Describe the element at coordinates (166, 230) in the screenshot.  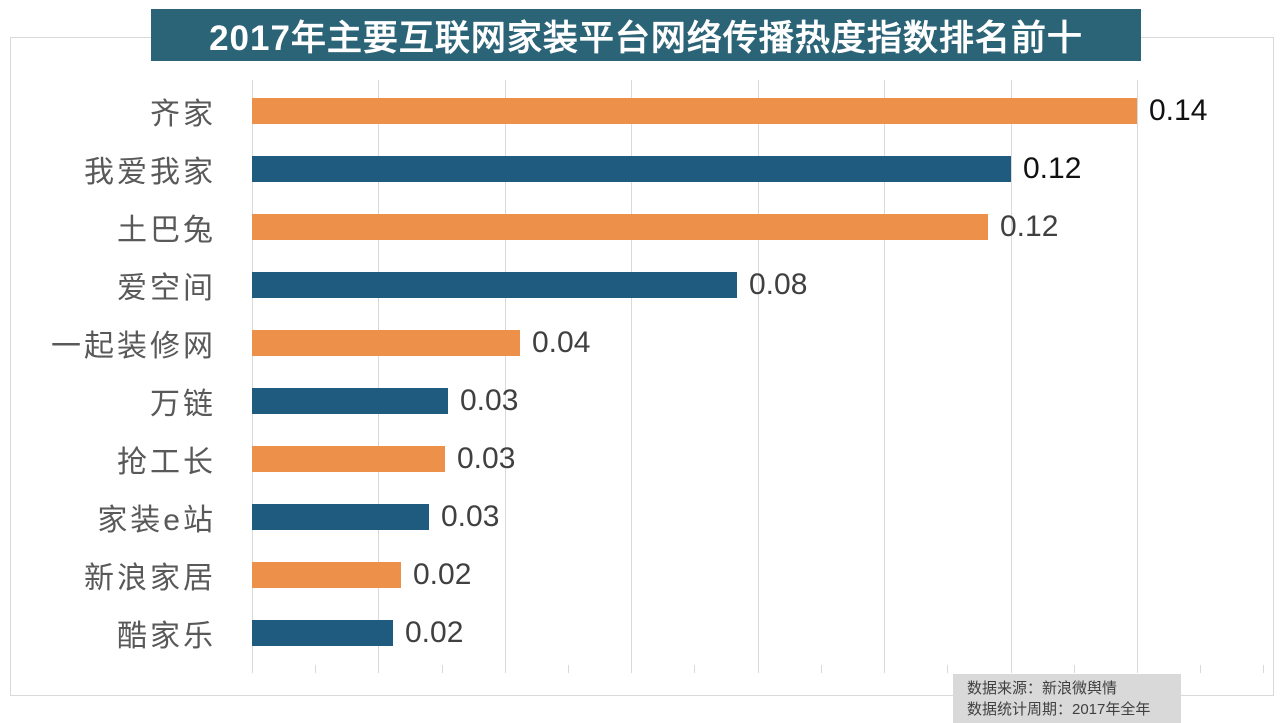
I see `category-label: 土巴兔` at that location.